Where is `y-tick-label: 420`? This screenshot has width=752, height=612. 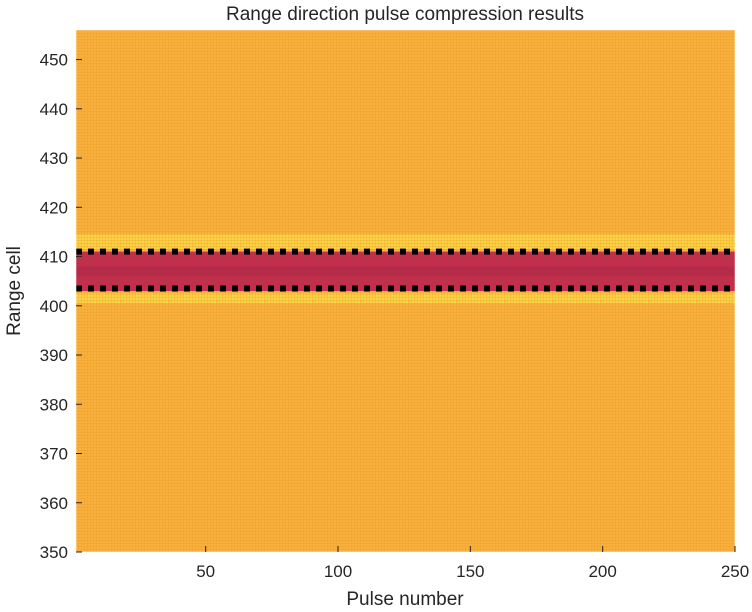 y-tick-label: 420 is located at coordinates (54, 207).